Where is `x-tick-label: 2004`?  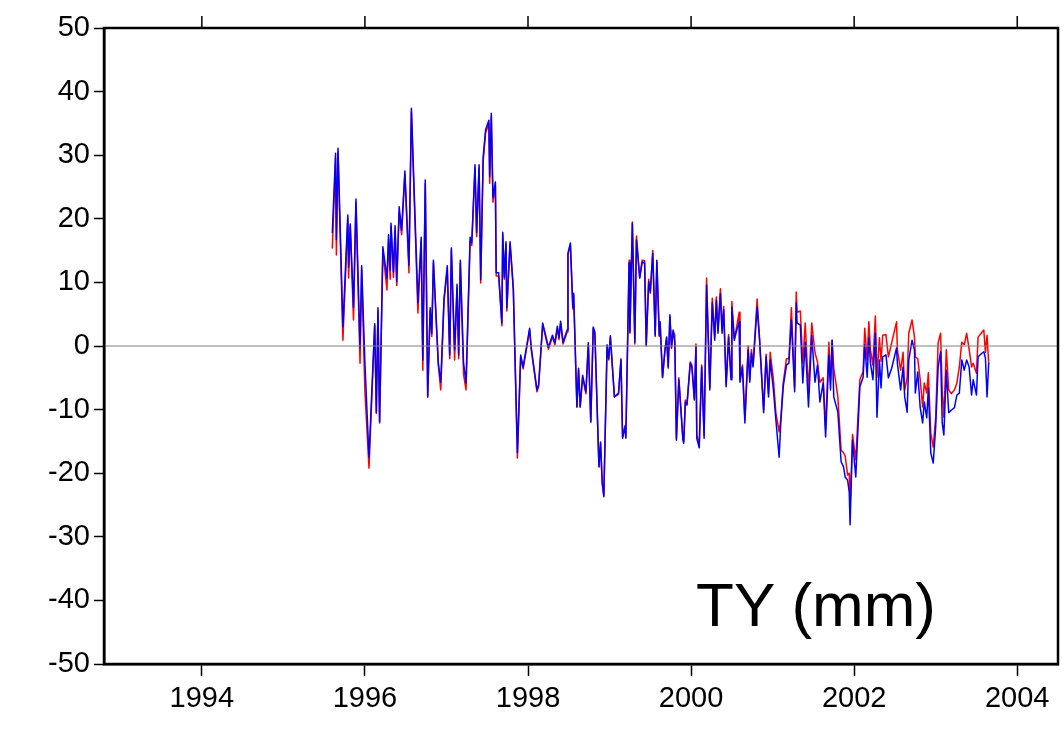
x-tick-label: 2004 is located at coordinates (1017, 697).